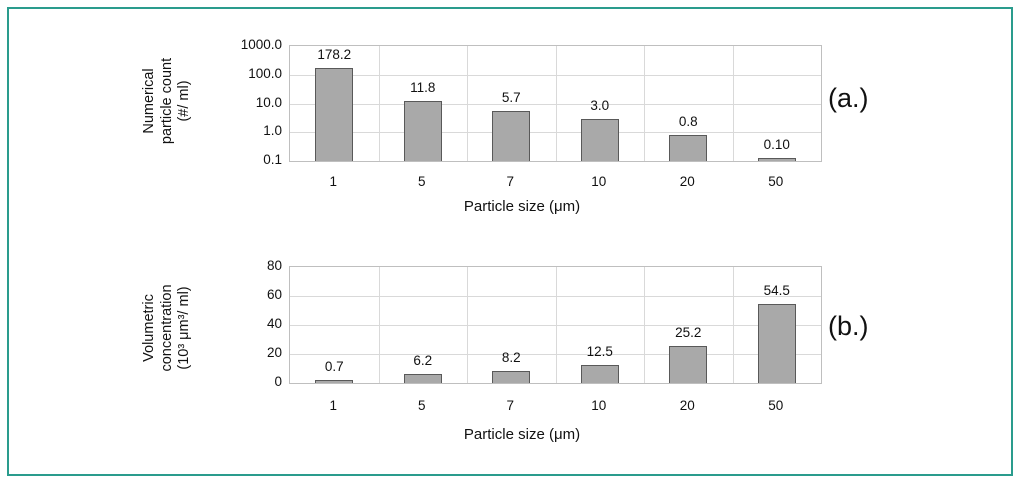 The image size is (1024, 487). Describe the element at coordinates (599, 351) in the screenshot. I see `bar-value-label: 12.5` at that location.